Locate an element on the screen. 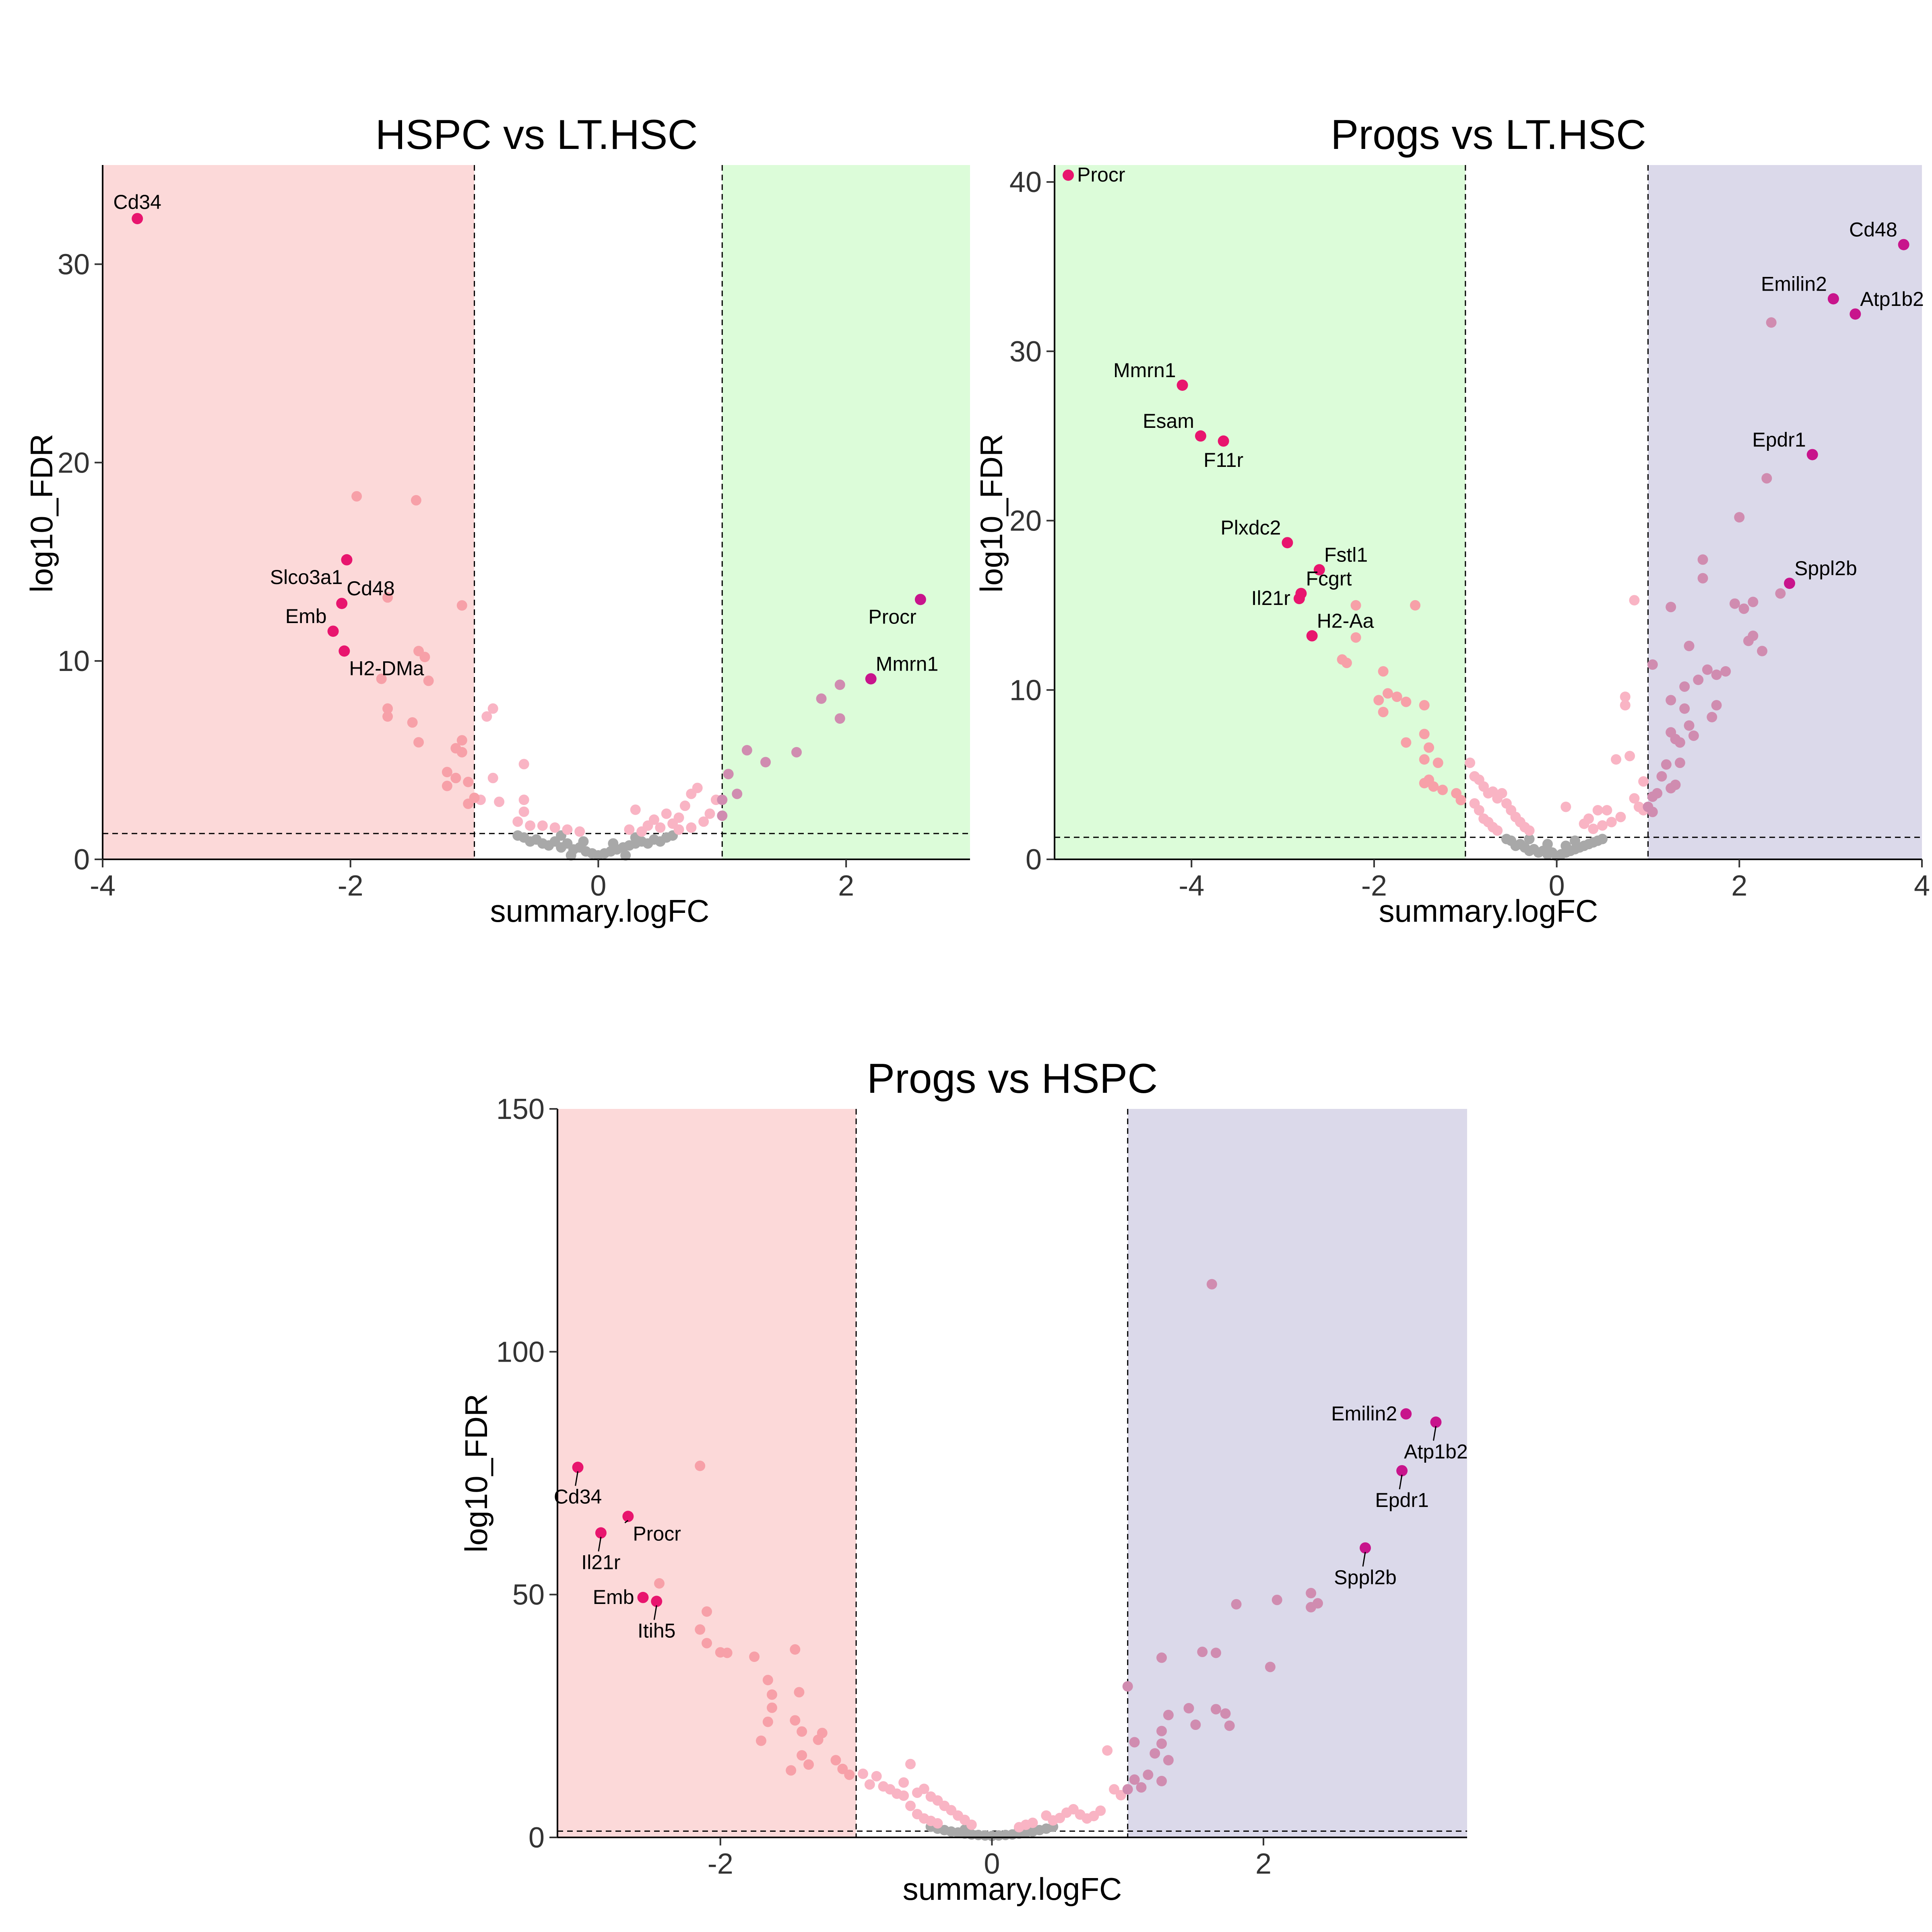 The width and height of the screenshot is (1932, 1932). y-tick-label: 0 is located at coordinates (1034, 860).